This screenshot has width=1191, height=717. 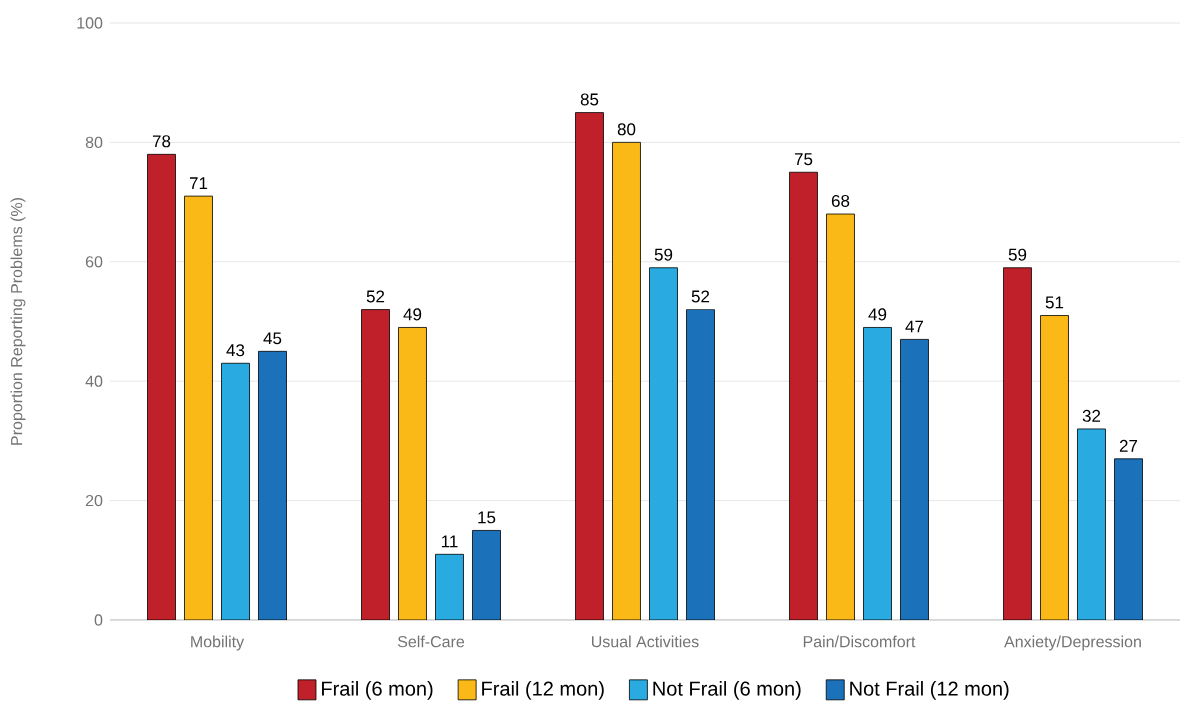 I want to click on y-tick-label: 20, so click(x=94, y=500).